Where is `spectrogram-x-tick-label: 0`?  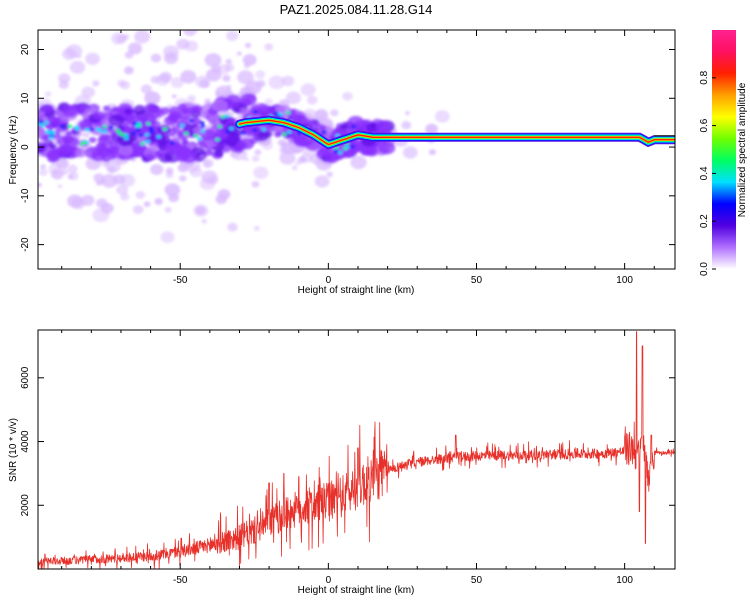
spectrogram-x-tick-label: 0 is located at coordinates (329, 280).